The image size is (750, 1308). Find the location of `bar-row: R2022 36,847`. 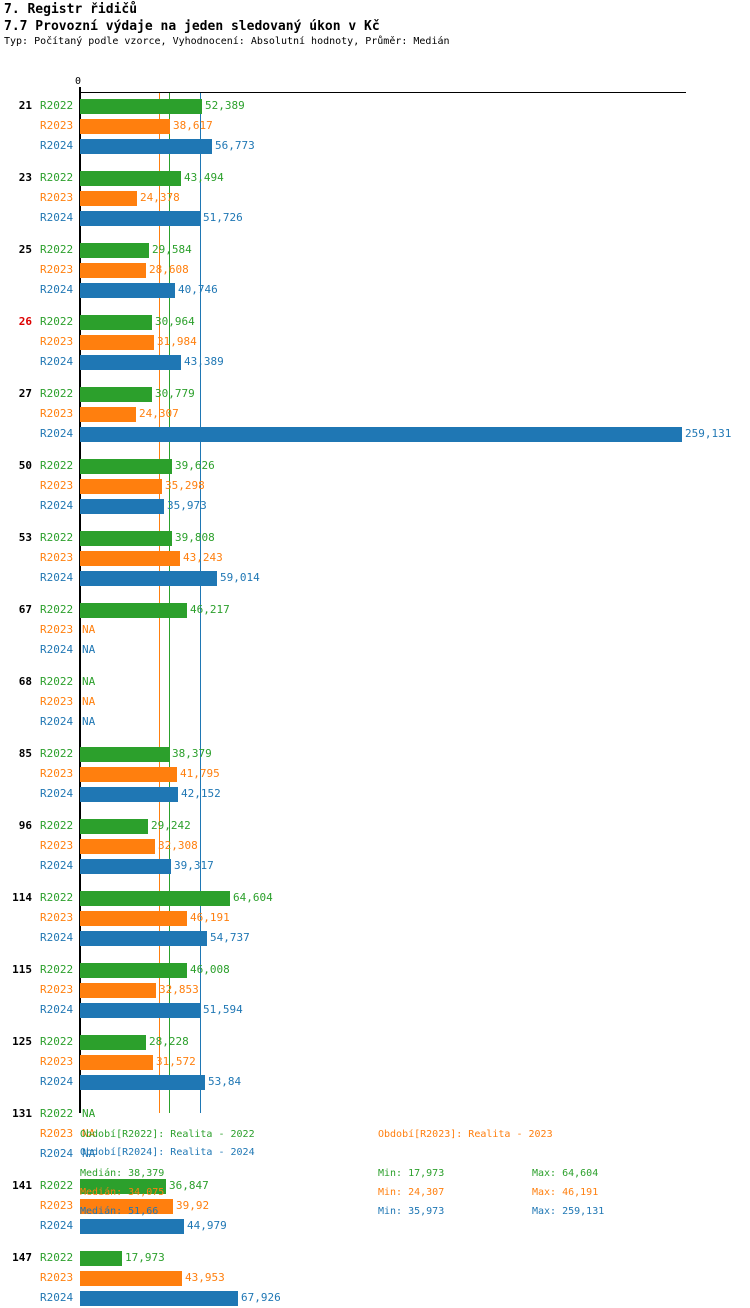

bar-row: R2022 36,847 is located at coordinates (375, 1186).